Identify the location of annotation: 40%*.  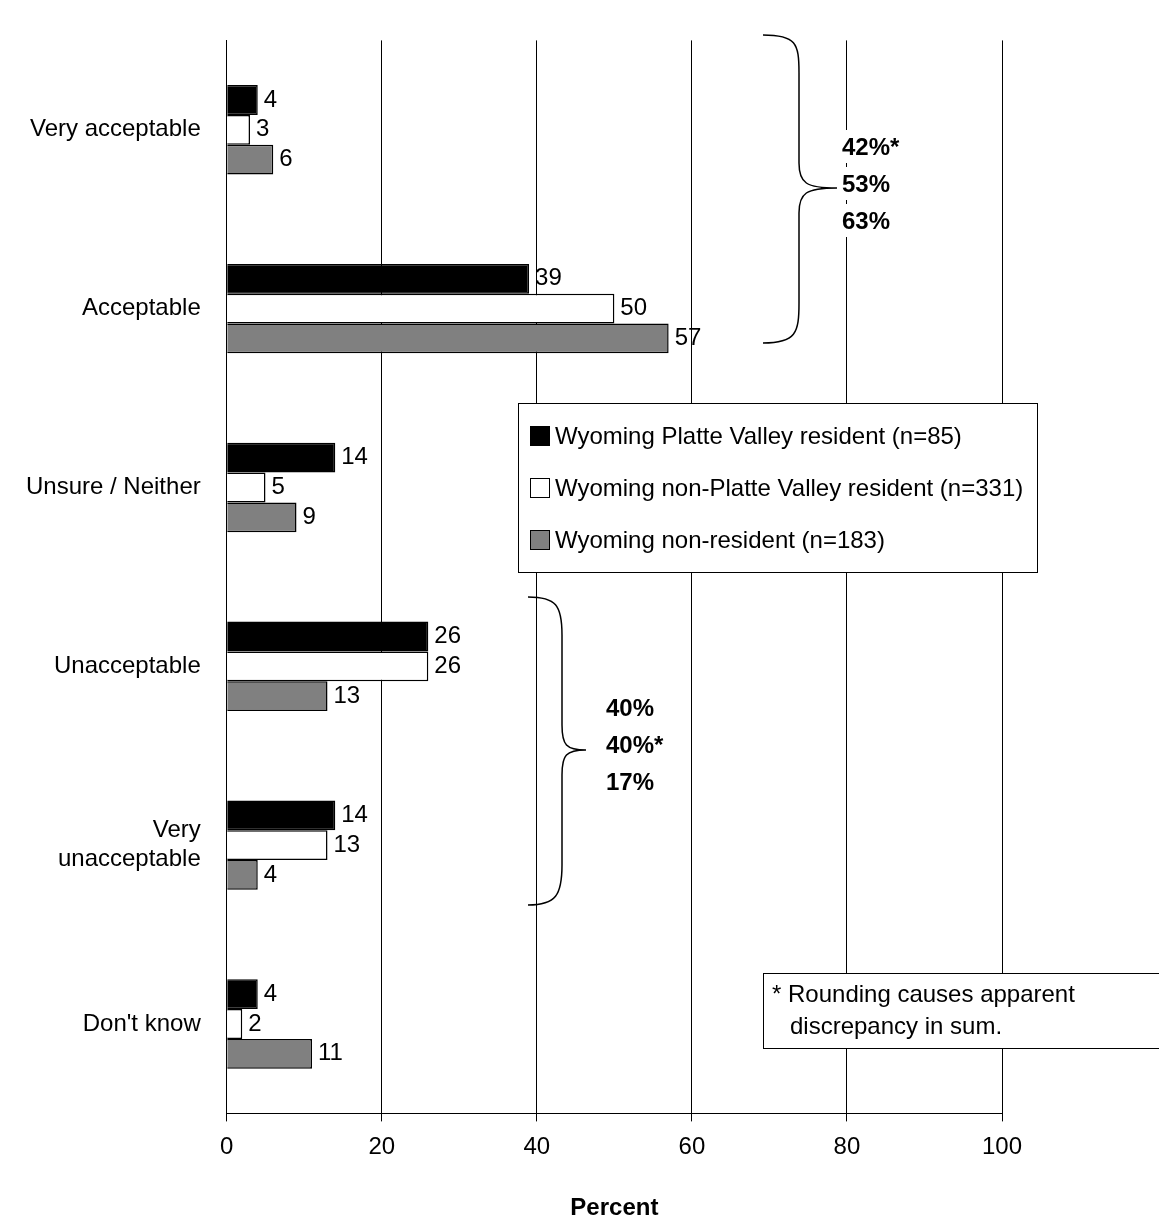
(635, 744).